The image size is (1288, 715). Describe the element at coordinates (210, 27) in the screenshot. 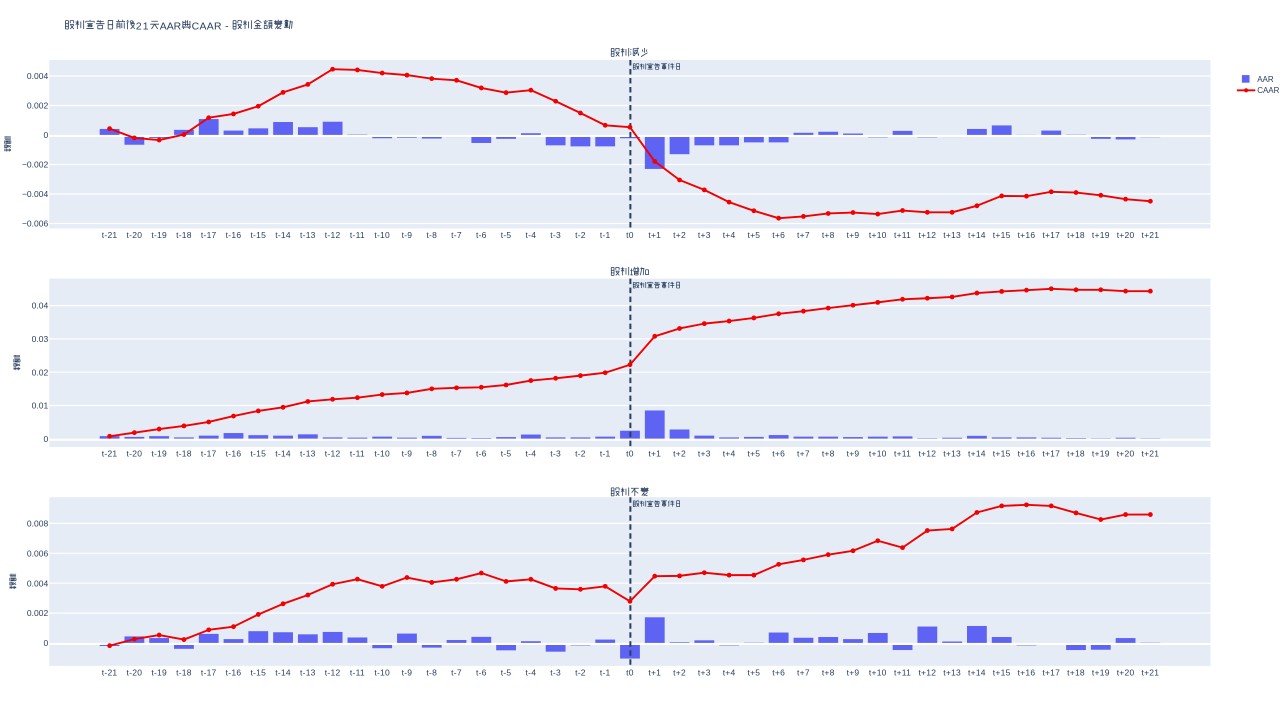

I see `svg-text: CAAR -` at that location.